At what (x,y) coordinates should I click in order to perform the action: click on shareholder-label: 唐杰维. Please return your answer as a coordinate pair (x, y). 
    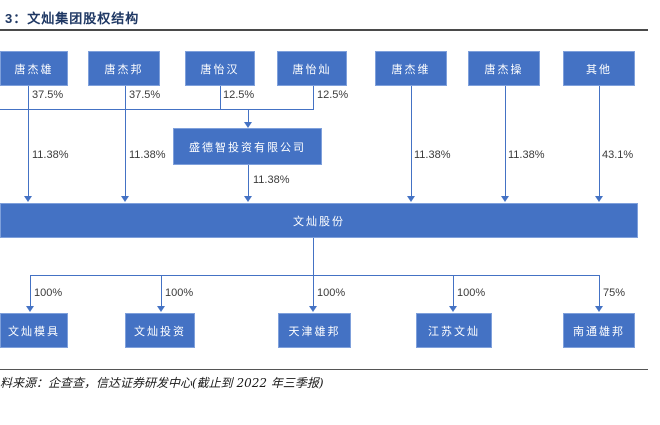
    Looking at the image, I should click on (411, 69).